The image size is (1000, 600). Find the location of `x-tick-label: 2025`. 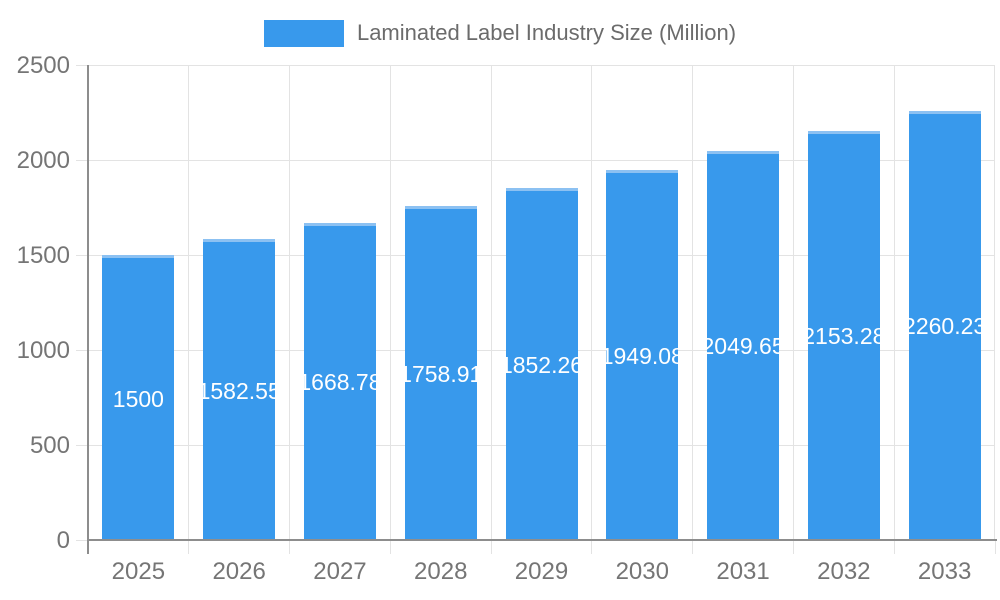

x-tick-label: 2025 is located at coordinates (138, 571).